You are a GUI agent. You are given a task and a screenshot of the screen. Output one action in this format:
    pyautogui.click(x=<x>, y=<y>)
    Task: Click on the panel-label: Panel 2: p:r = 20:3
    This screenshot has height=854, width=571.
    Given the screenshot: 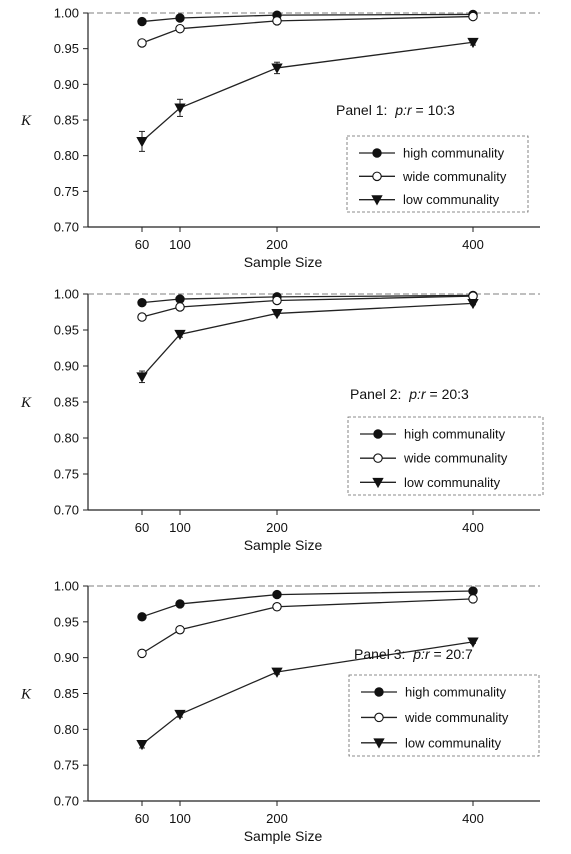 What is the action you would take?
    pyautogui.click(x=409, y=394)
    